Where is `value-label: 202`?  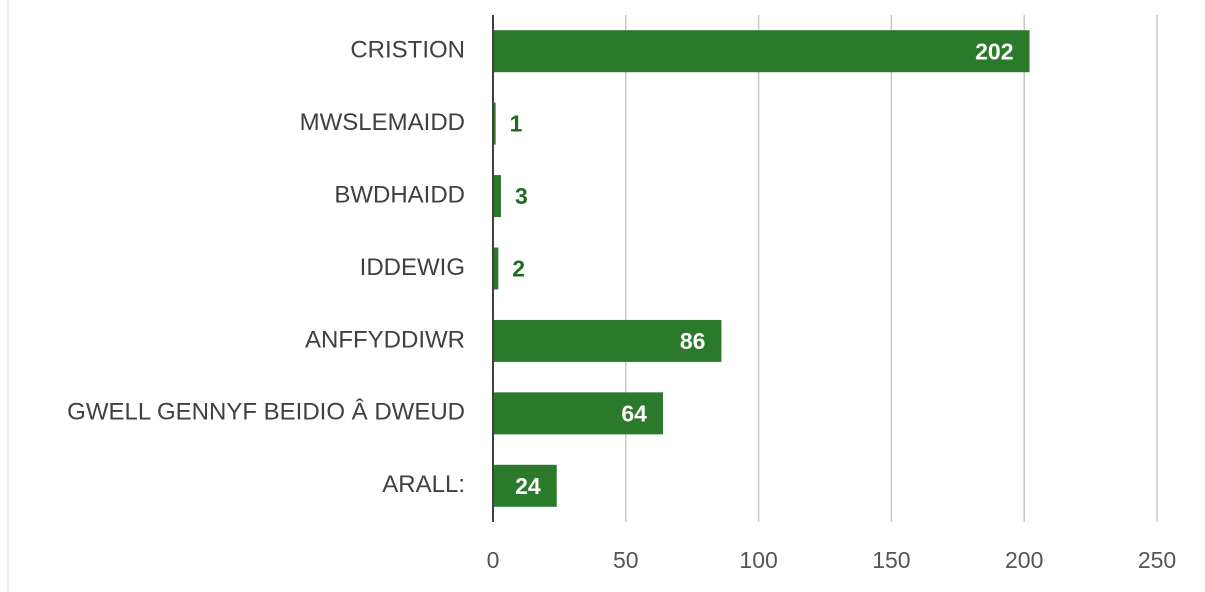 value-label: 202 is located at coordinates (994, 51).